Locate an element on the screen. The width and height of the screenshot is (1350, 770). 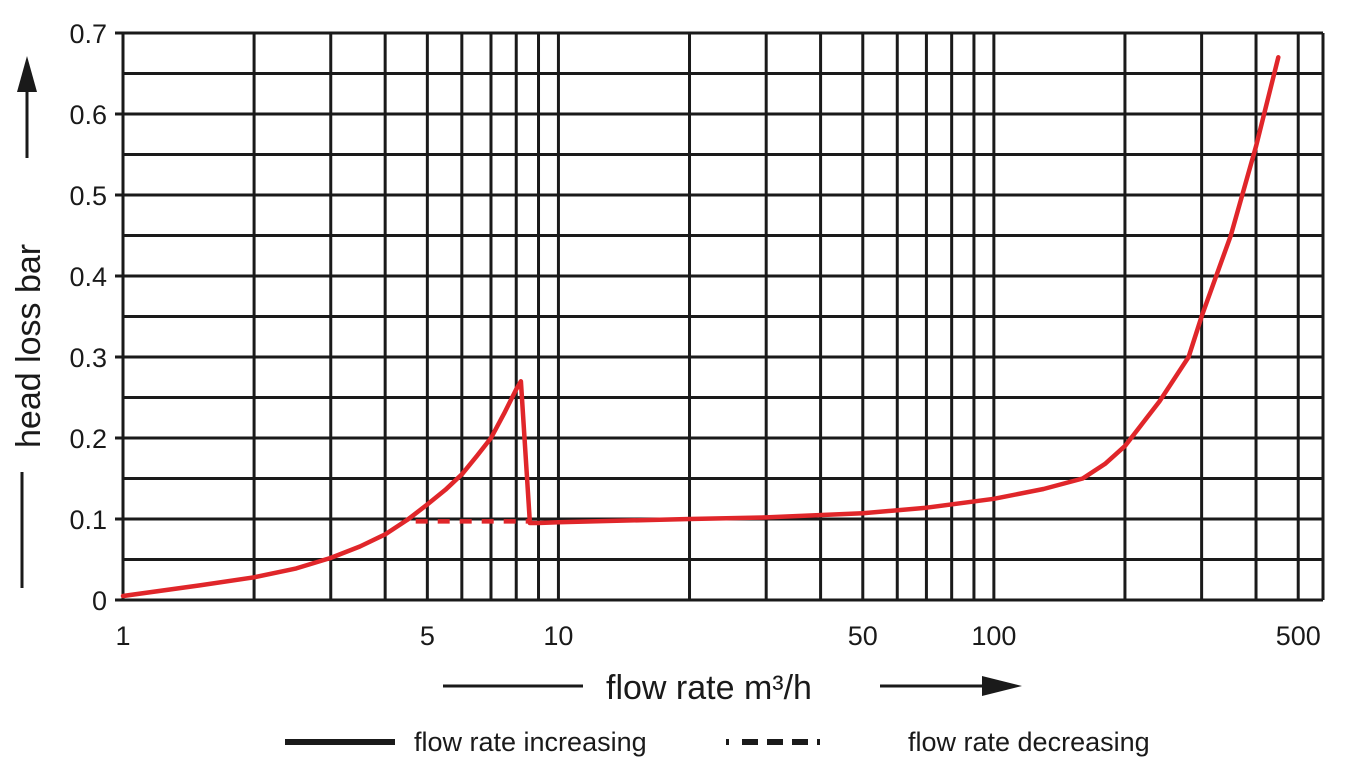
y-axis-label: head loss bar is located at coordinates (29, 346).